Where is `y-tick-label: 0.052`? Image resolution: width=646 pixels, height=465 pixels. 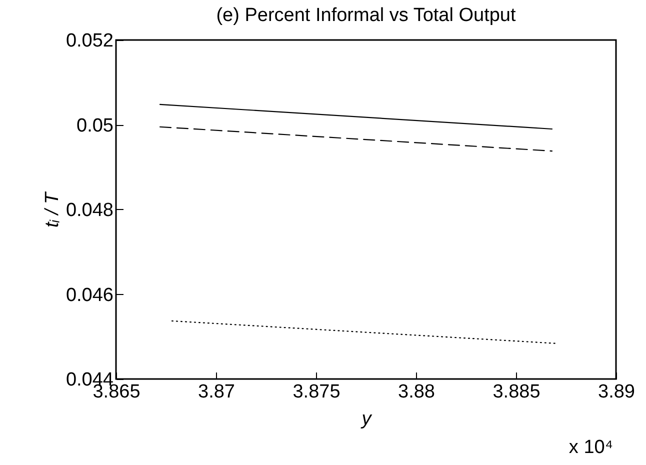 y-tick-label: 0.052 is located at coordinates (90, 41).